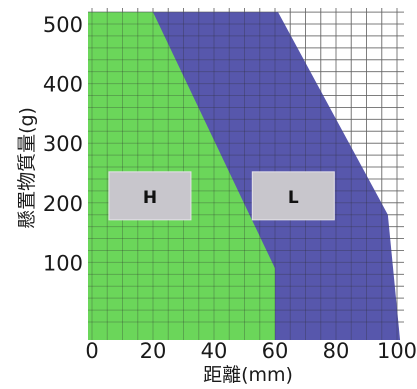 Image resolution: width=417 pixels, height=389 pixels. What do you see at coordinates (27, 168) in the screenshot?
I see `y-axis-title: 懸置物質量(g)` at bounding box center [27, 168].